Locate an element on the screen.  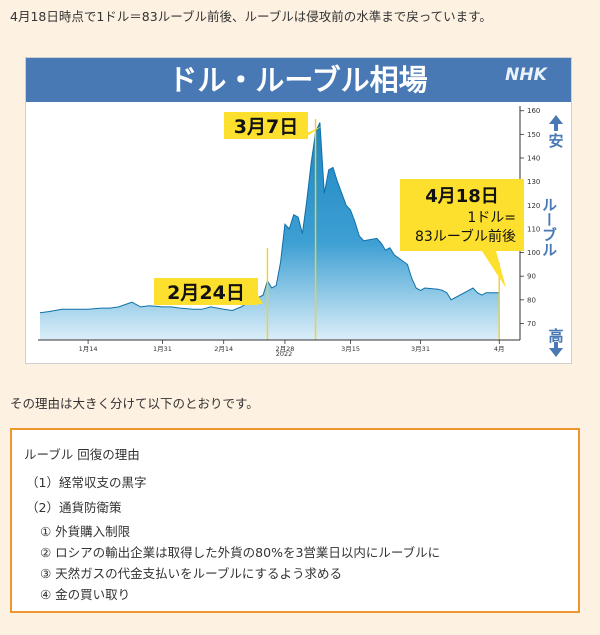
arrow-up-icon is located at coordinates (556, 123).